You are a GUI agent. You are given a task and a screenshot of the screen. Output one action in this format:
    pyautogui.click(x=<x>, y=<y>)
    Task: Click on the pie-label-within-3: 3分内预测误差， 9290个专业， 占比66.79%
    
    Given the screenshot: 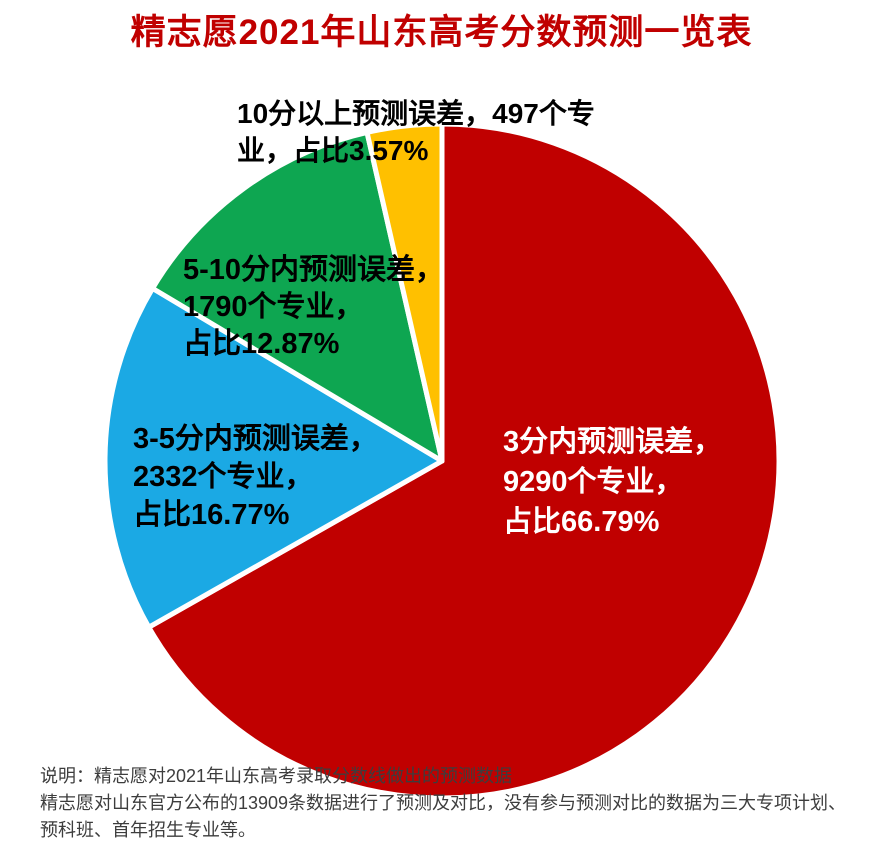 What is the action you would take?
    pyautogui.click(x=612, y=482)
    